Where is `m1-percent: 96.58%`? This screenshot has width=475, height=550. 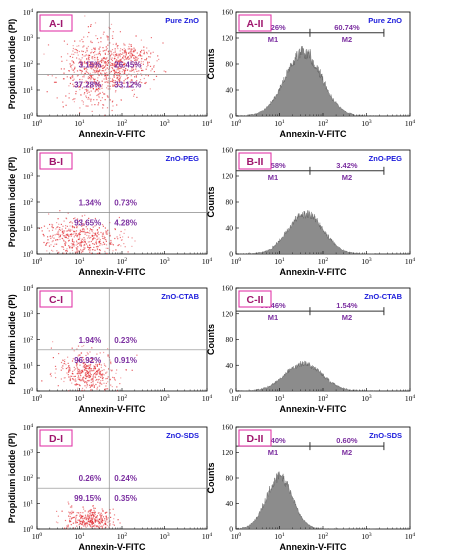
m1-percent: 96.58% is located at coordinates (273, 165).